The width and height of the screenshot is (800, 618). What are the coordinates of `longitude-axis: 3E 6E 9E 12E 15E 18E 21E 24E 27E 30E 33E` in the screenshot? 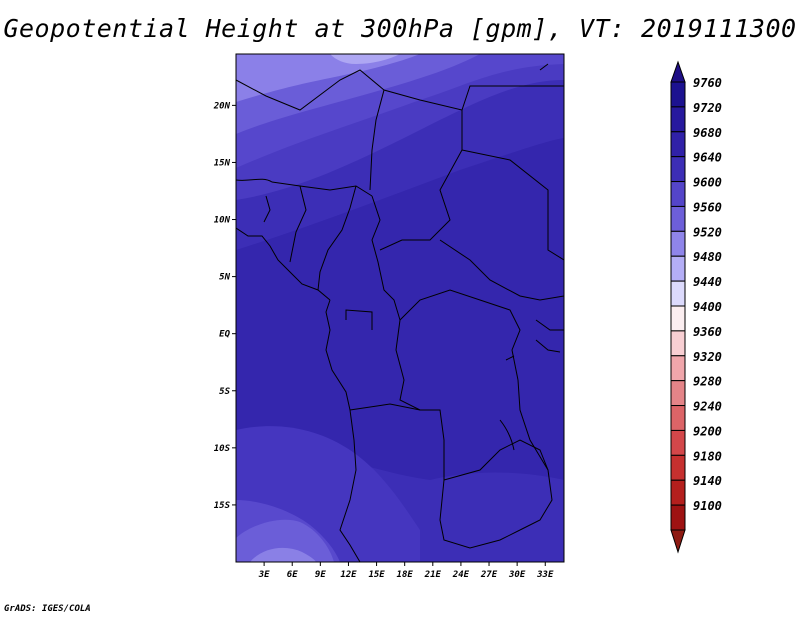 It's located at (406, 571).